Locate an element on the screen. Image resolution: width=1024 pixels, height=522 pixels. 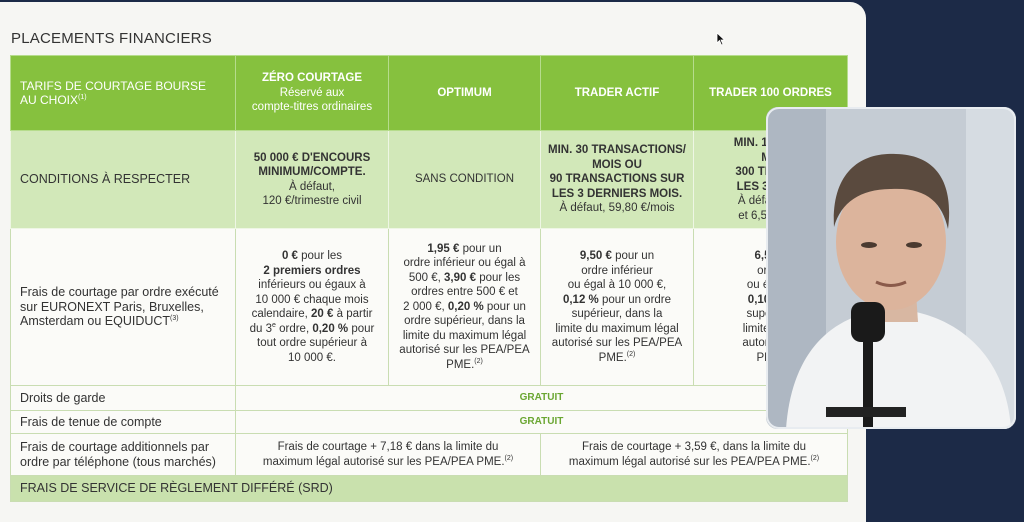
text: ordre, is located at coordinates (294, 328).